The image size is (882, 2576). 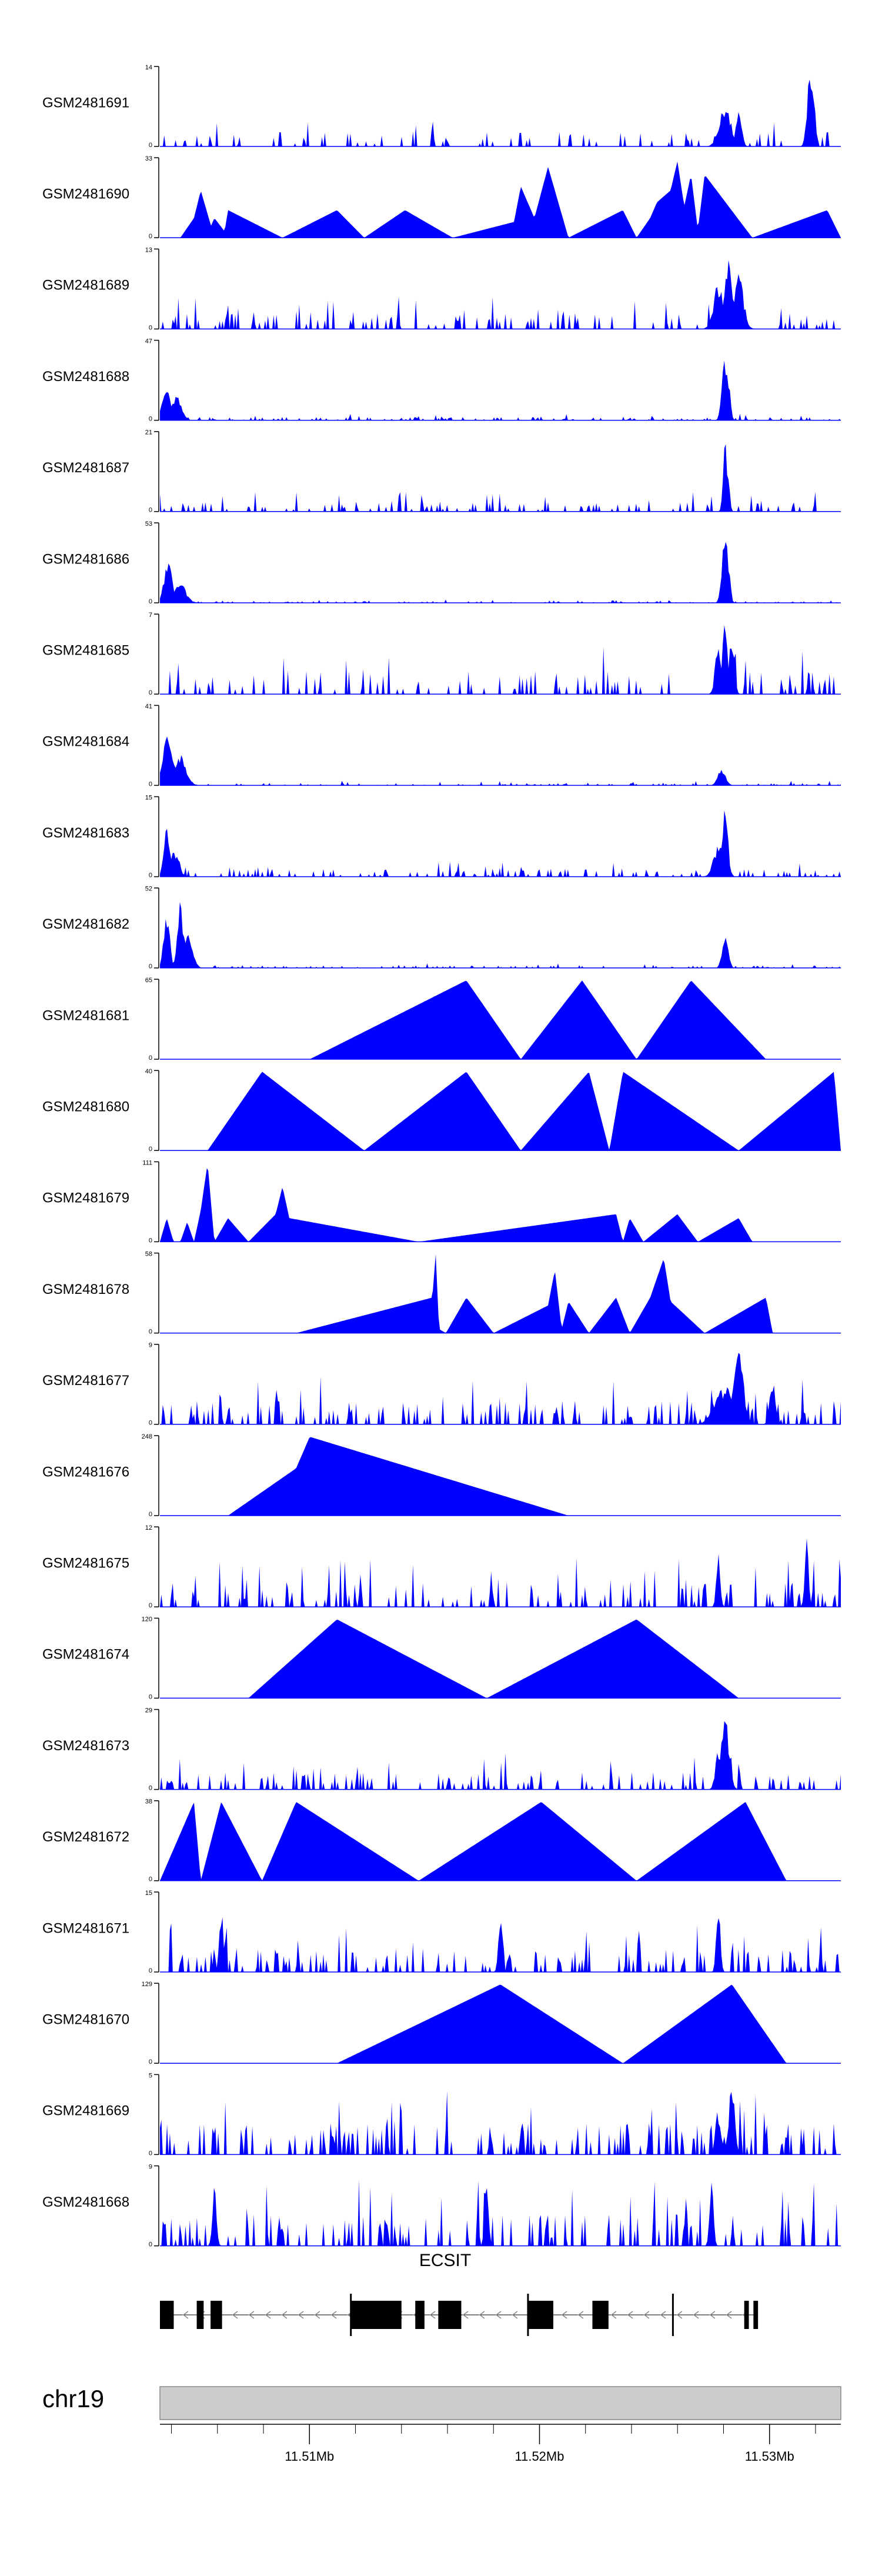 I want to click on chromosome-track: chr19, so click(x=441, y=2402).